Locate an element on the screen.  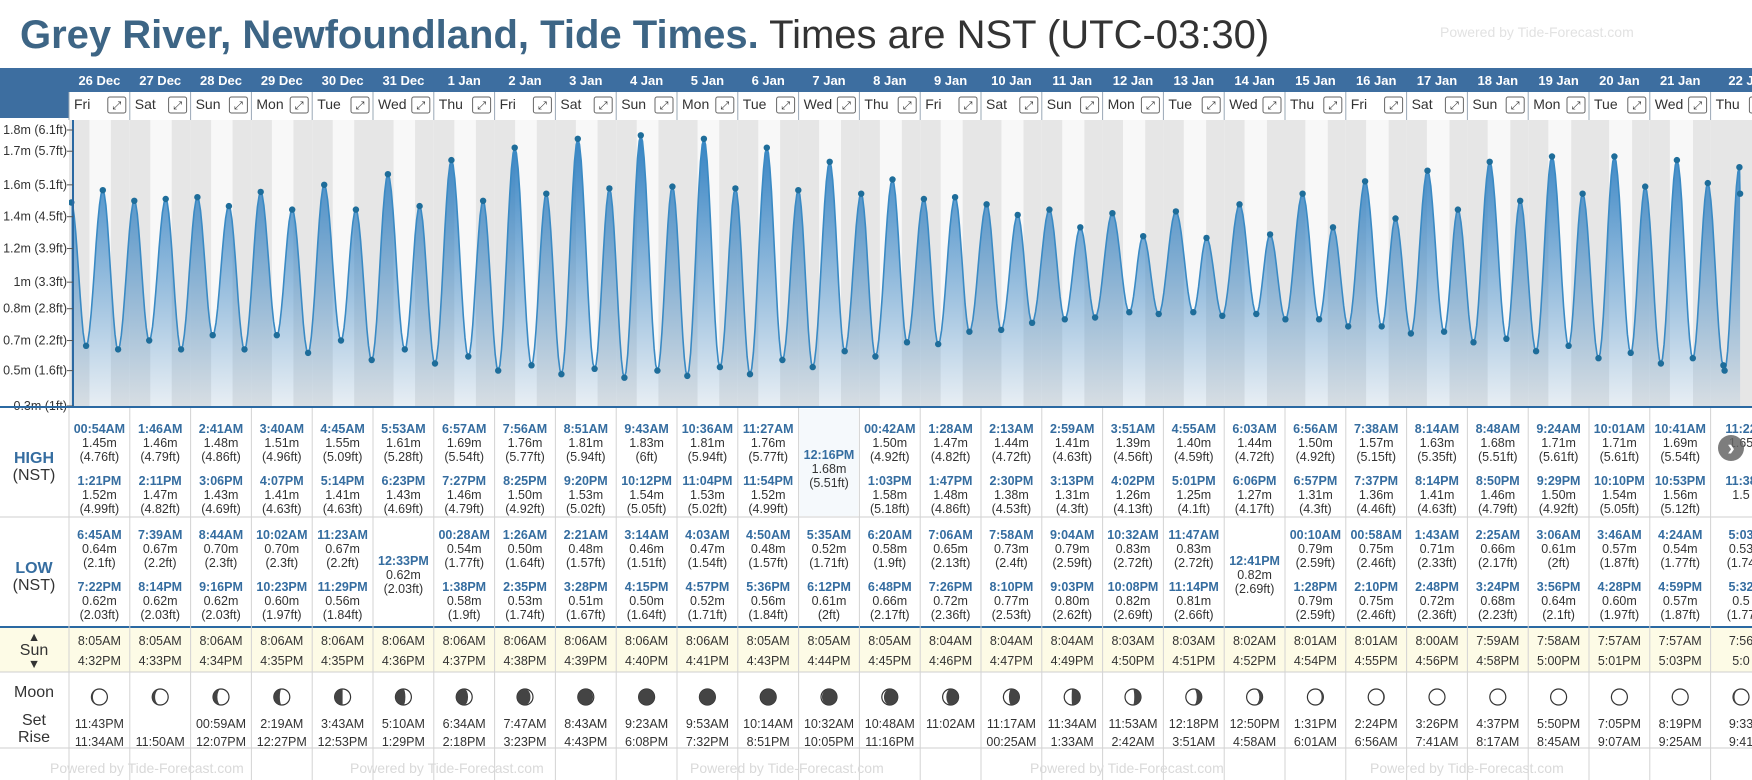
high-tide-height-ft: (5.61ft) is located at coordinates (1620, 457).